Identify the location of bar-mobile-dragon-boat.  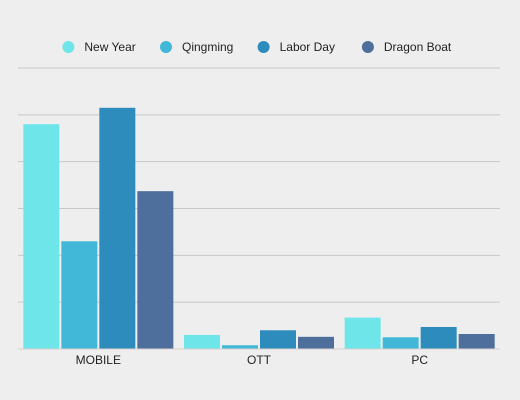
(155, 270).